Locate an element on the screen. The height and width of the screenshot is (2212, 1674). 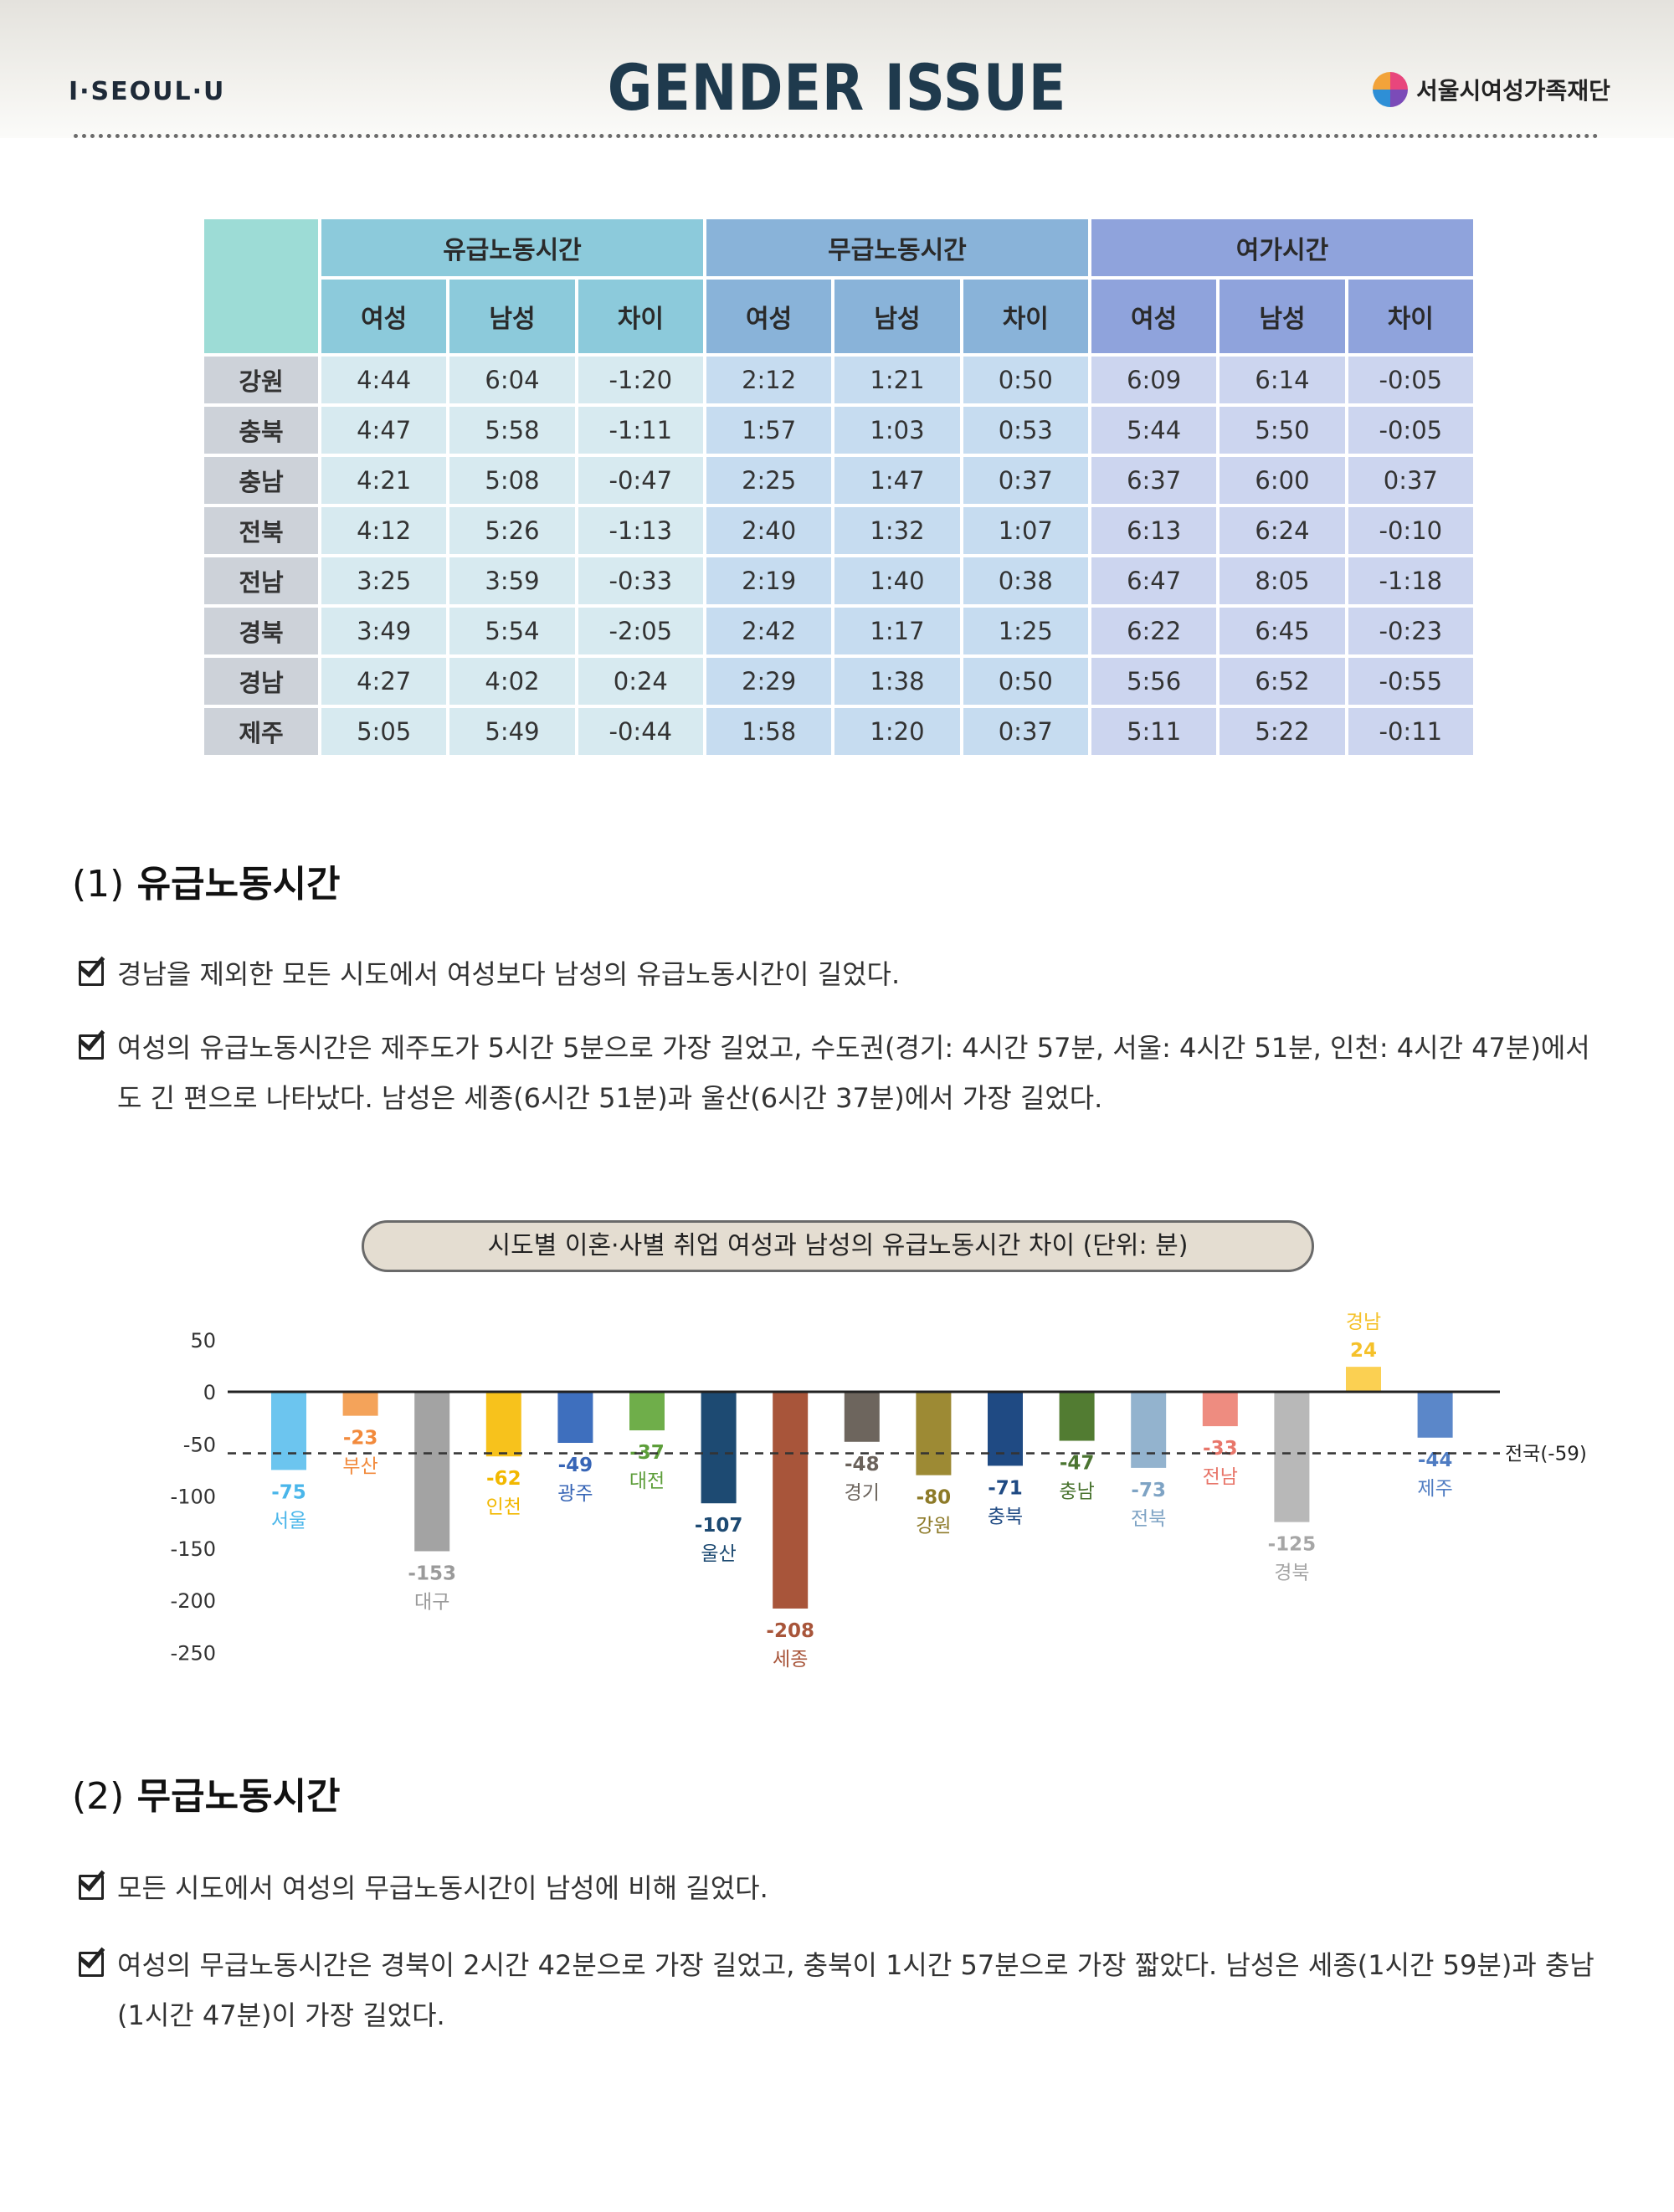
national-average-label: 전국(-59) is located at coordinates (1546, 1454).